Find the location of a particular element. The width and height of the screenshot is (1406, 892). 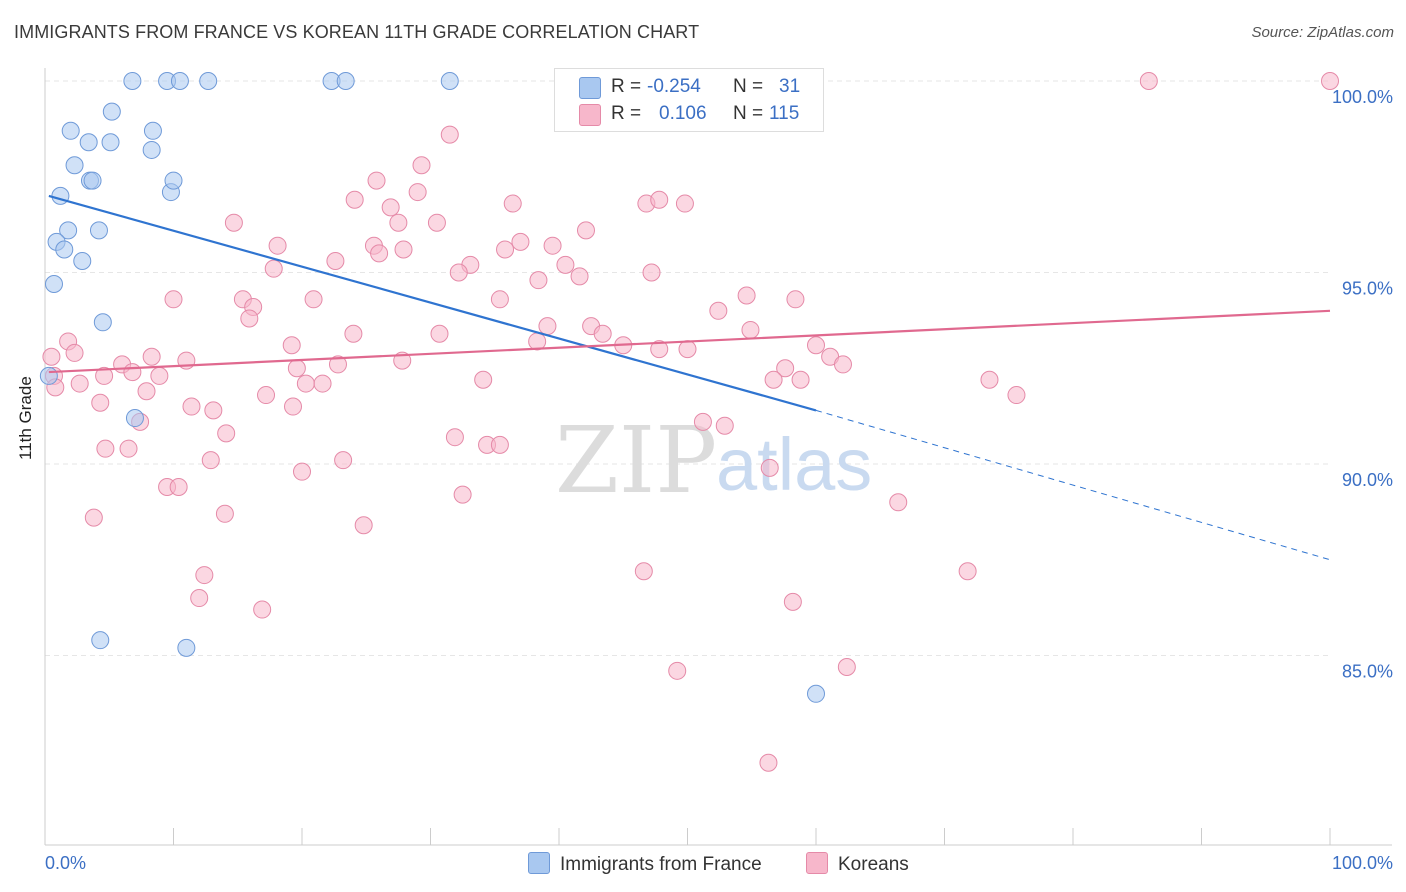

y-tick-label: 95.0% is located at coordinates (1367, 289).